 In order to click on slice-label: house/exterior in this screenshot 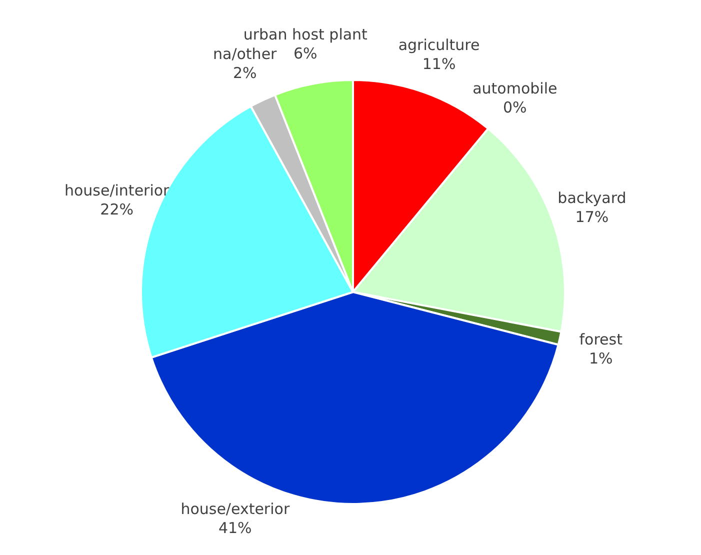, I will do `click(235, 509)`.